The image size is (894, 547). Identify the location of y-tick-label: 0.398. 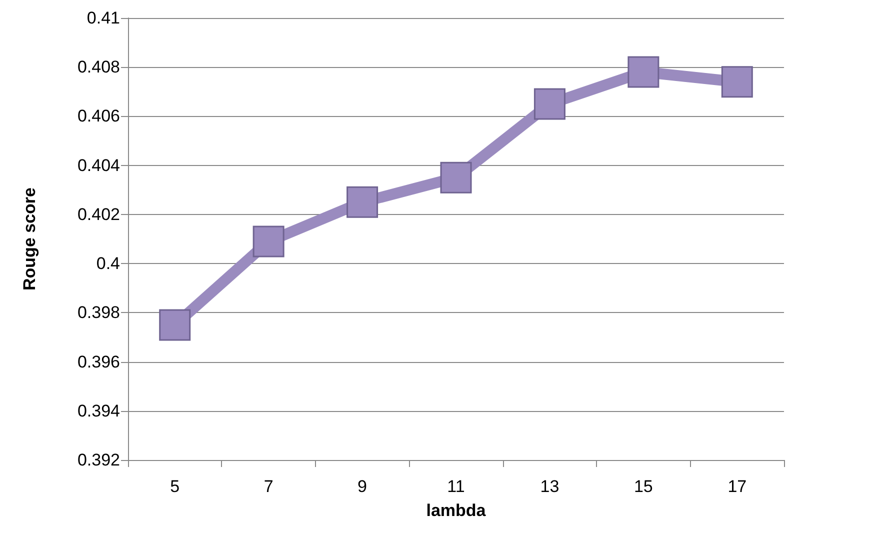
(98, 312).